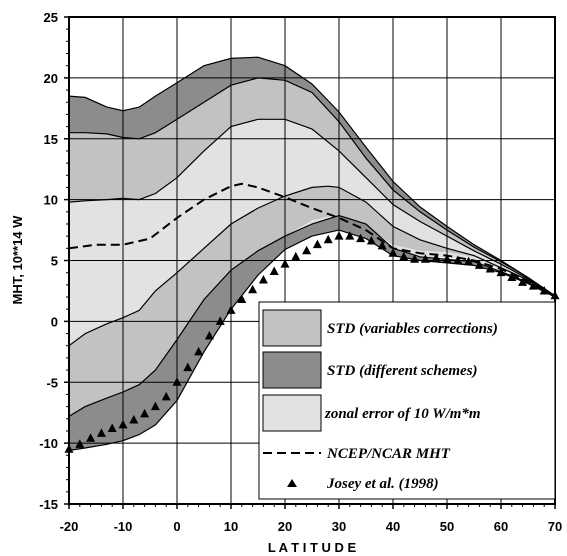 This screenshot has height=556, width=567. I want to click on x-tick-label-2: 0, so click(176, 526).